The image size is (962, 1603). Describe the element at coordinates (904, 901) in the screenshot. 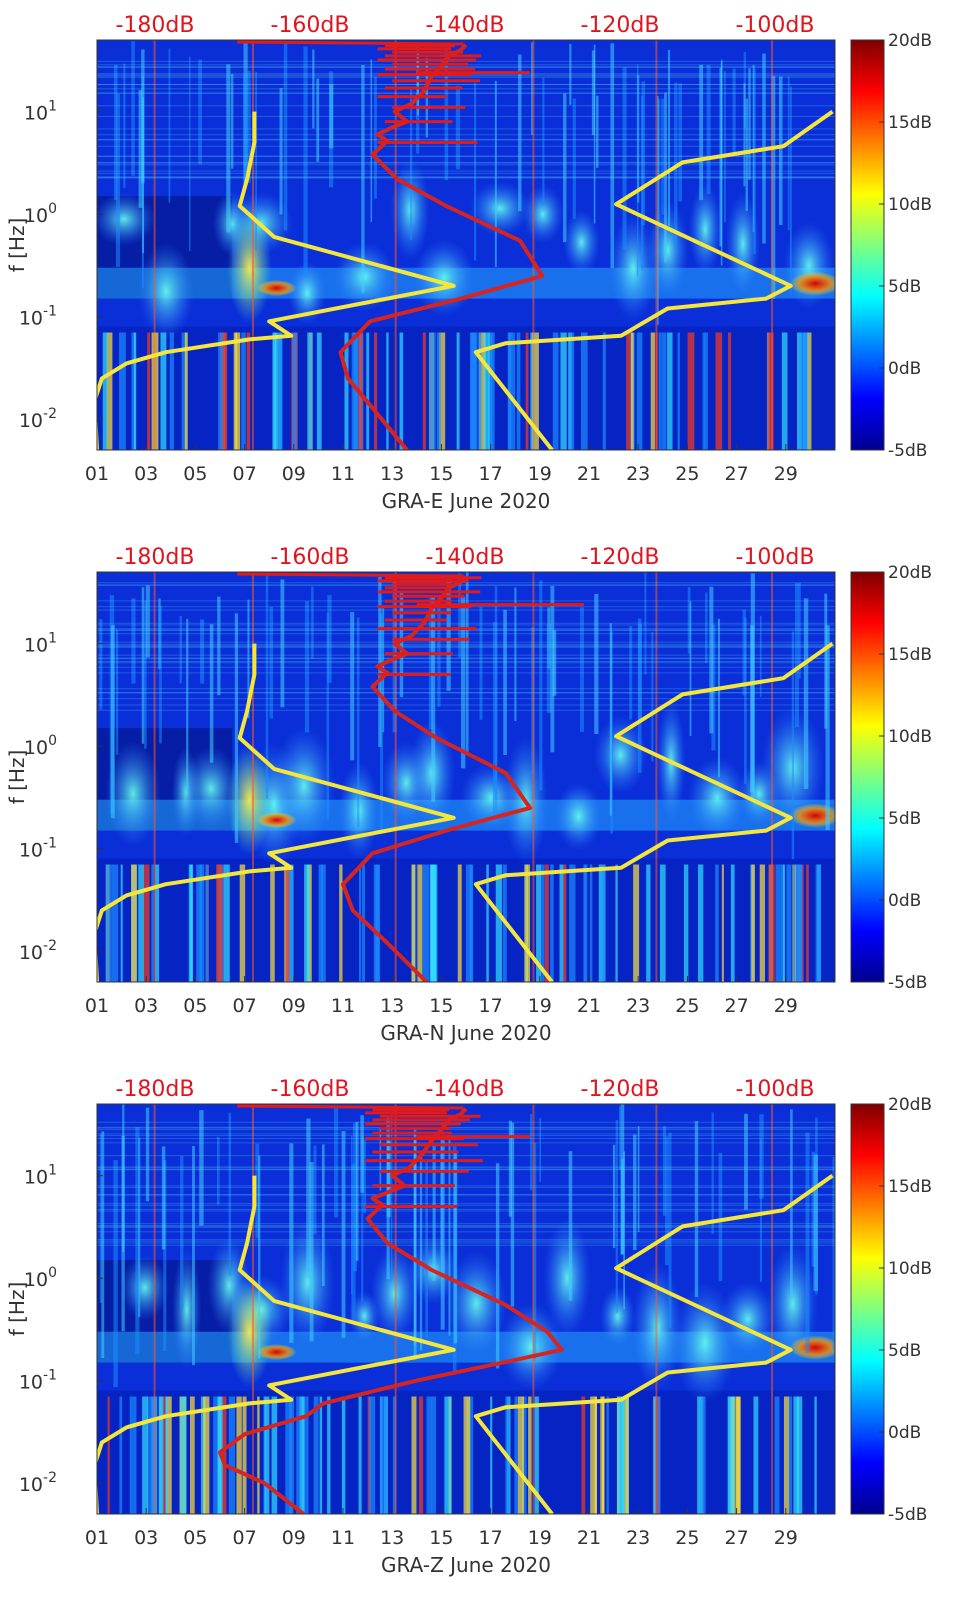

I see `colorbar-label: 0dB` at that location.